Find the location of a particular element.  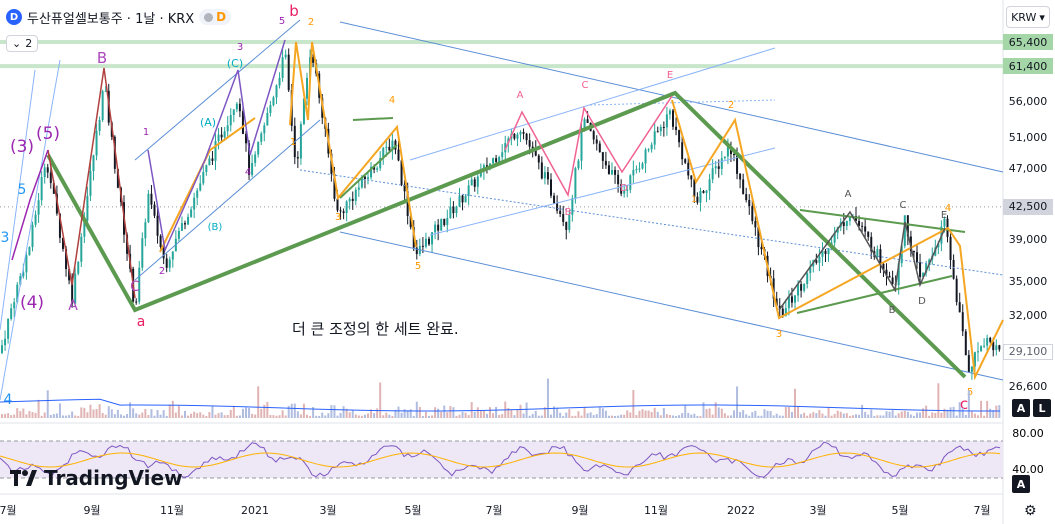

y-tick-label: 39,000 is located at coordinates (1028, 240).